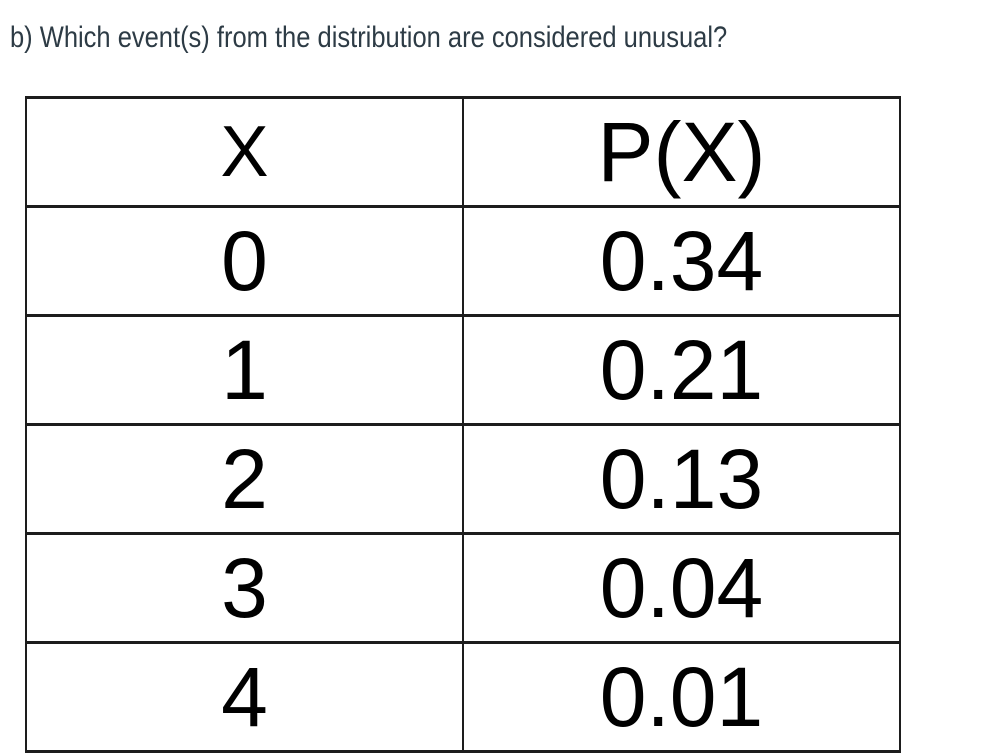  What do you see at coordinates (244, 588) in the screenshot?
I see `cell-x-3: 3` at bounding box center [244, 588].